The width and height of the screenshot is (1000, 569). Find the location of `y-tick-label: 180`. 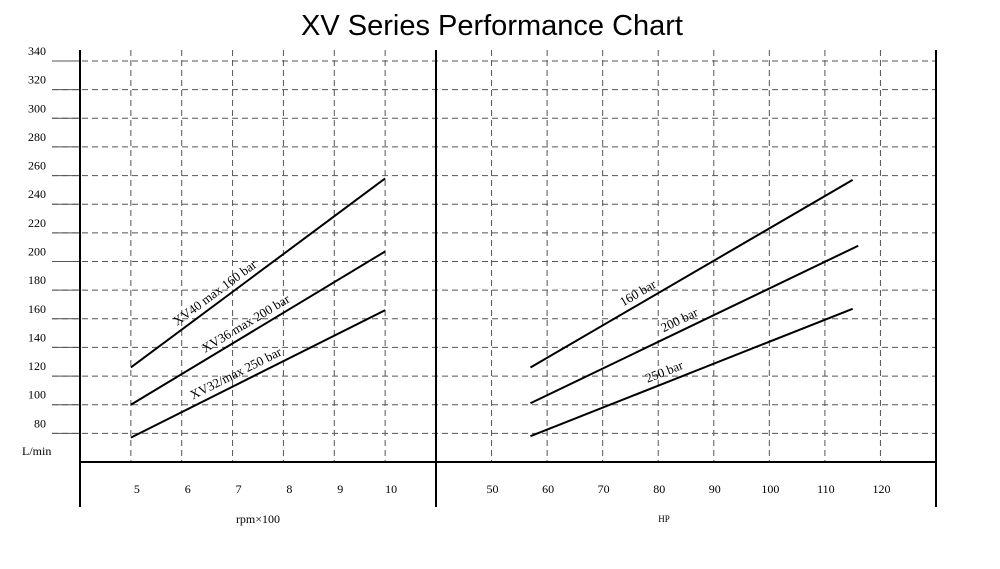

y-tick-label: 180 is located at coordinates (37, 280).